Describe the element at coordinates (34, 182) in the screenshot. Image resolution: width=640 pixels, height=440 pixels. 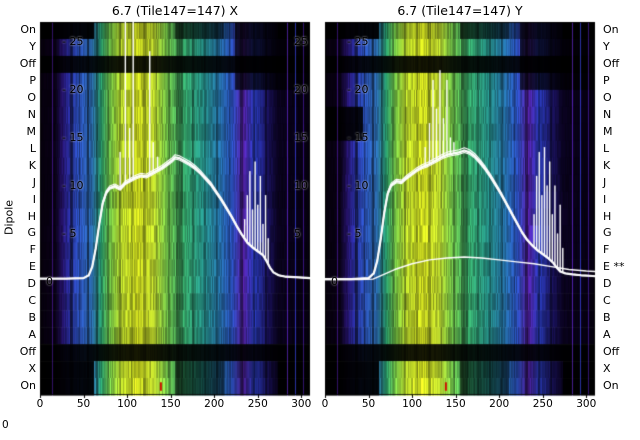
I see `dipole-row-label-left: J` at that location.